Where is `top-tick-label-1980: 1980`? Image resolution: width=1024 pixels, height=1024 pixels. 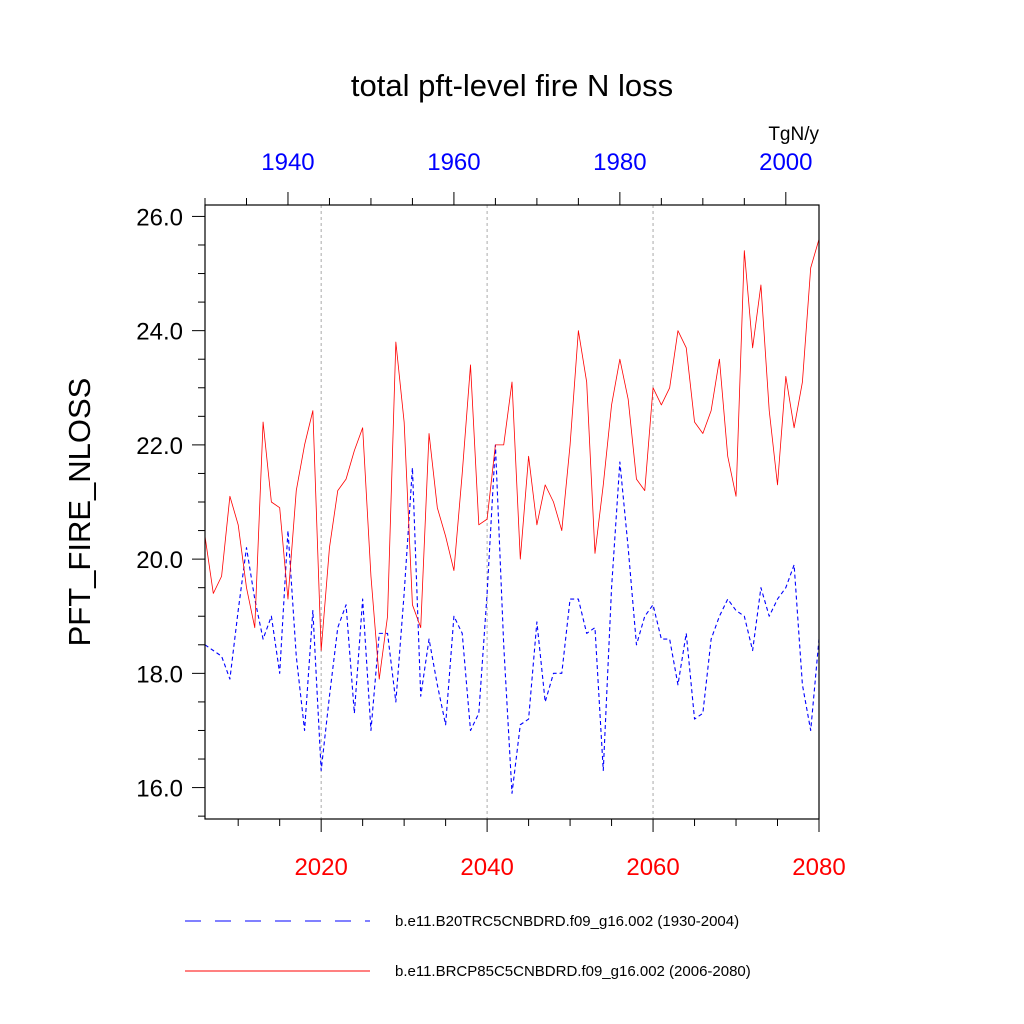 top-tick-label-1980: 1980 is located at coordinates (619, 162).